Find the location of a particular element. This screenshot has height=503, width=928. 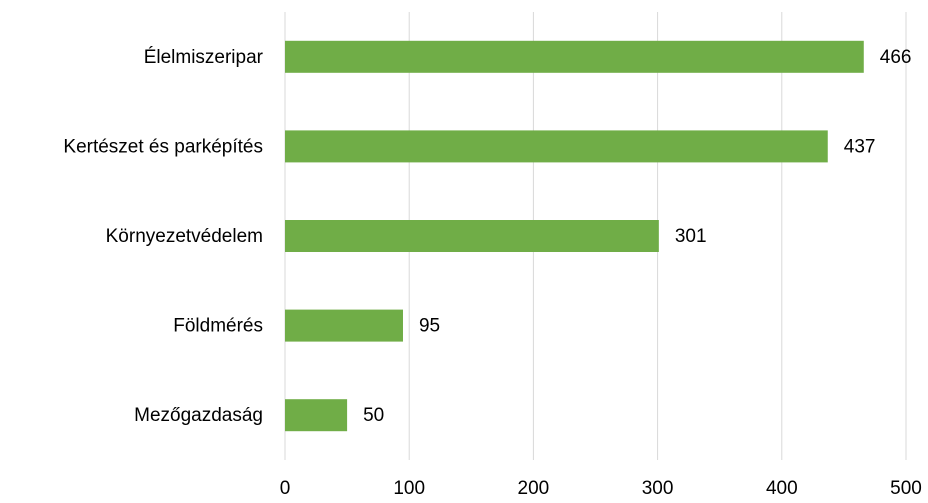

y-tick-label: Élelmiszeripar is located at coordinates (204, 57).